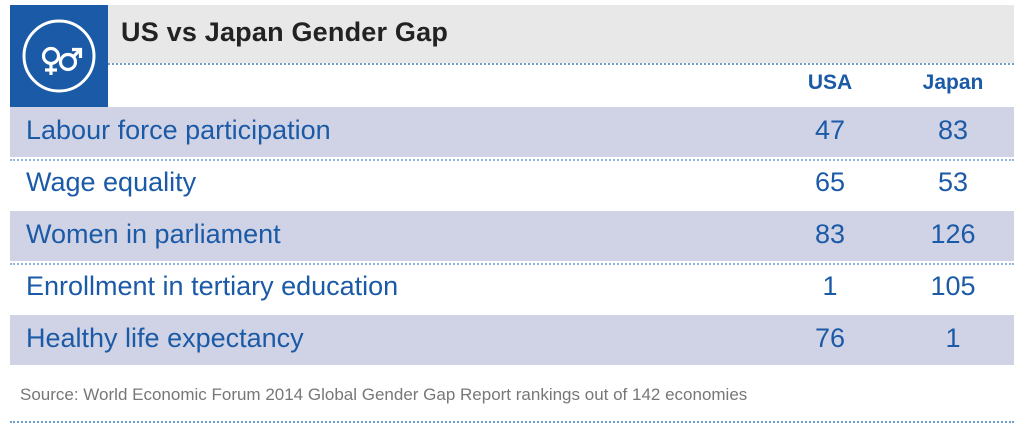 This screenshot has width=1024, height=433. What do you see at coordinates (953, 82) in the screenshot?
I see `column-header-japan: Japan` at bounding box center [953, 82].